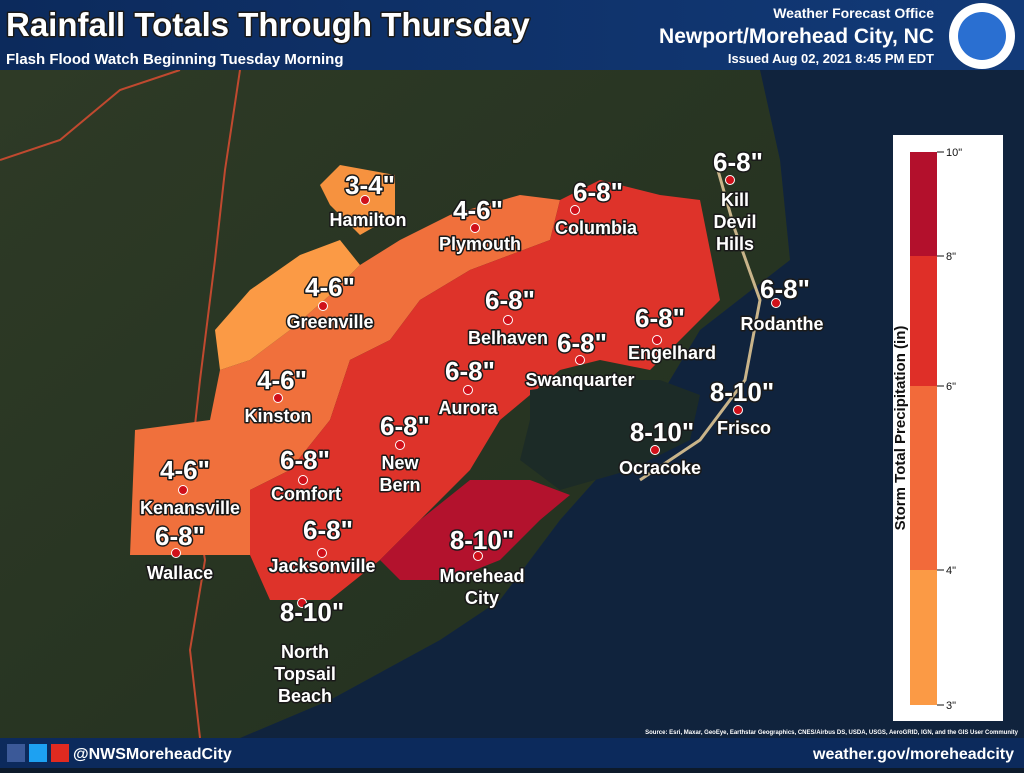  I want to click on city-name: Bern, so click(399, 485).